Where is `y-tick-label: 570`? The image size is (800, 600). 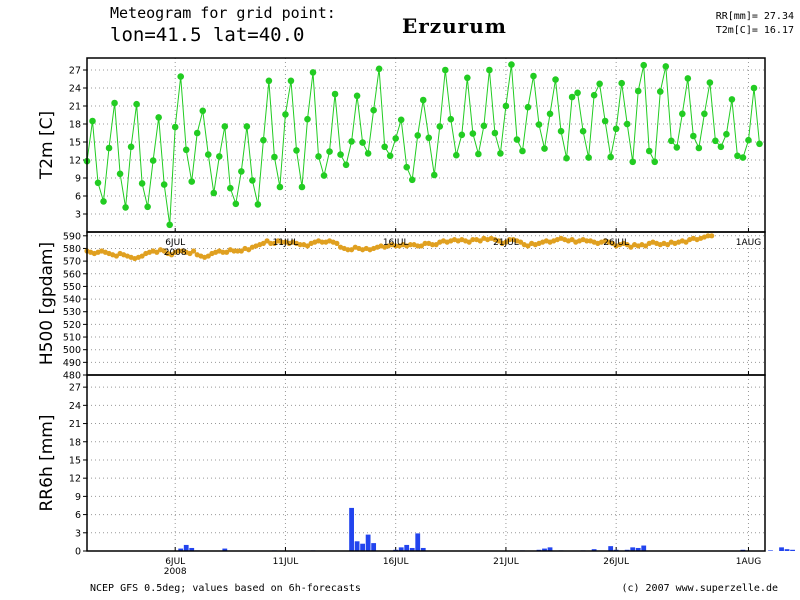
y-tick-label: 570 is located at coordinates (72, 262).